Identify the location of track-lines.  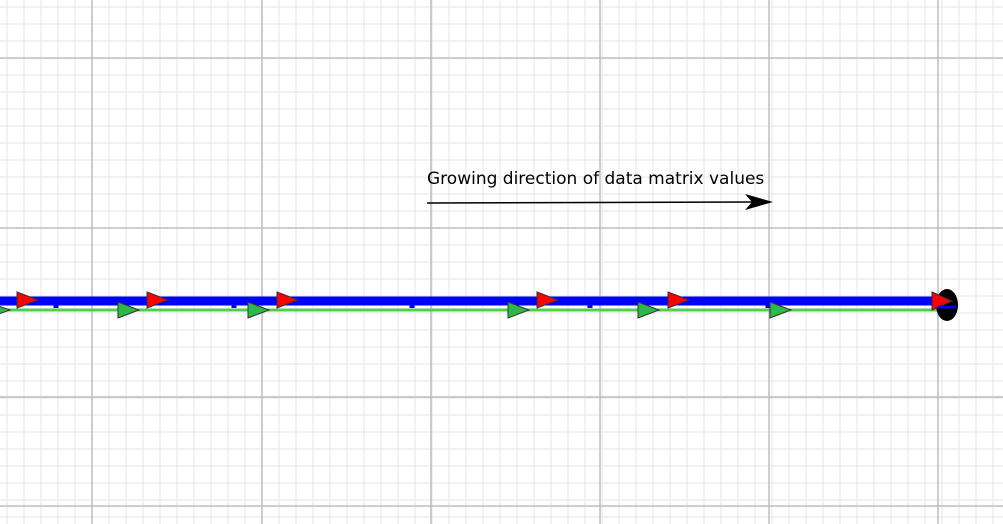
(474, 304).